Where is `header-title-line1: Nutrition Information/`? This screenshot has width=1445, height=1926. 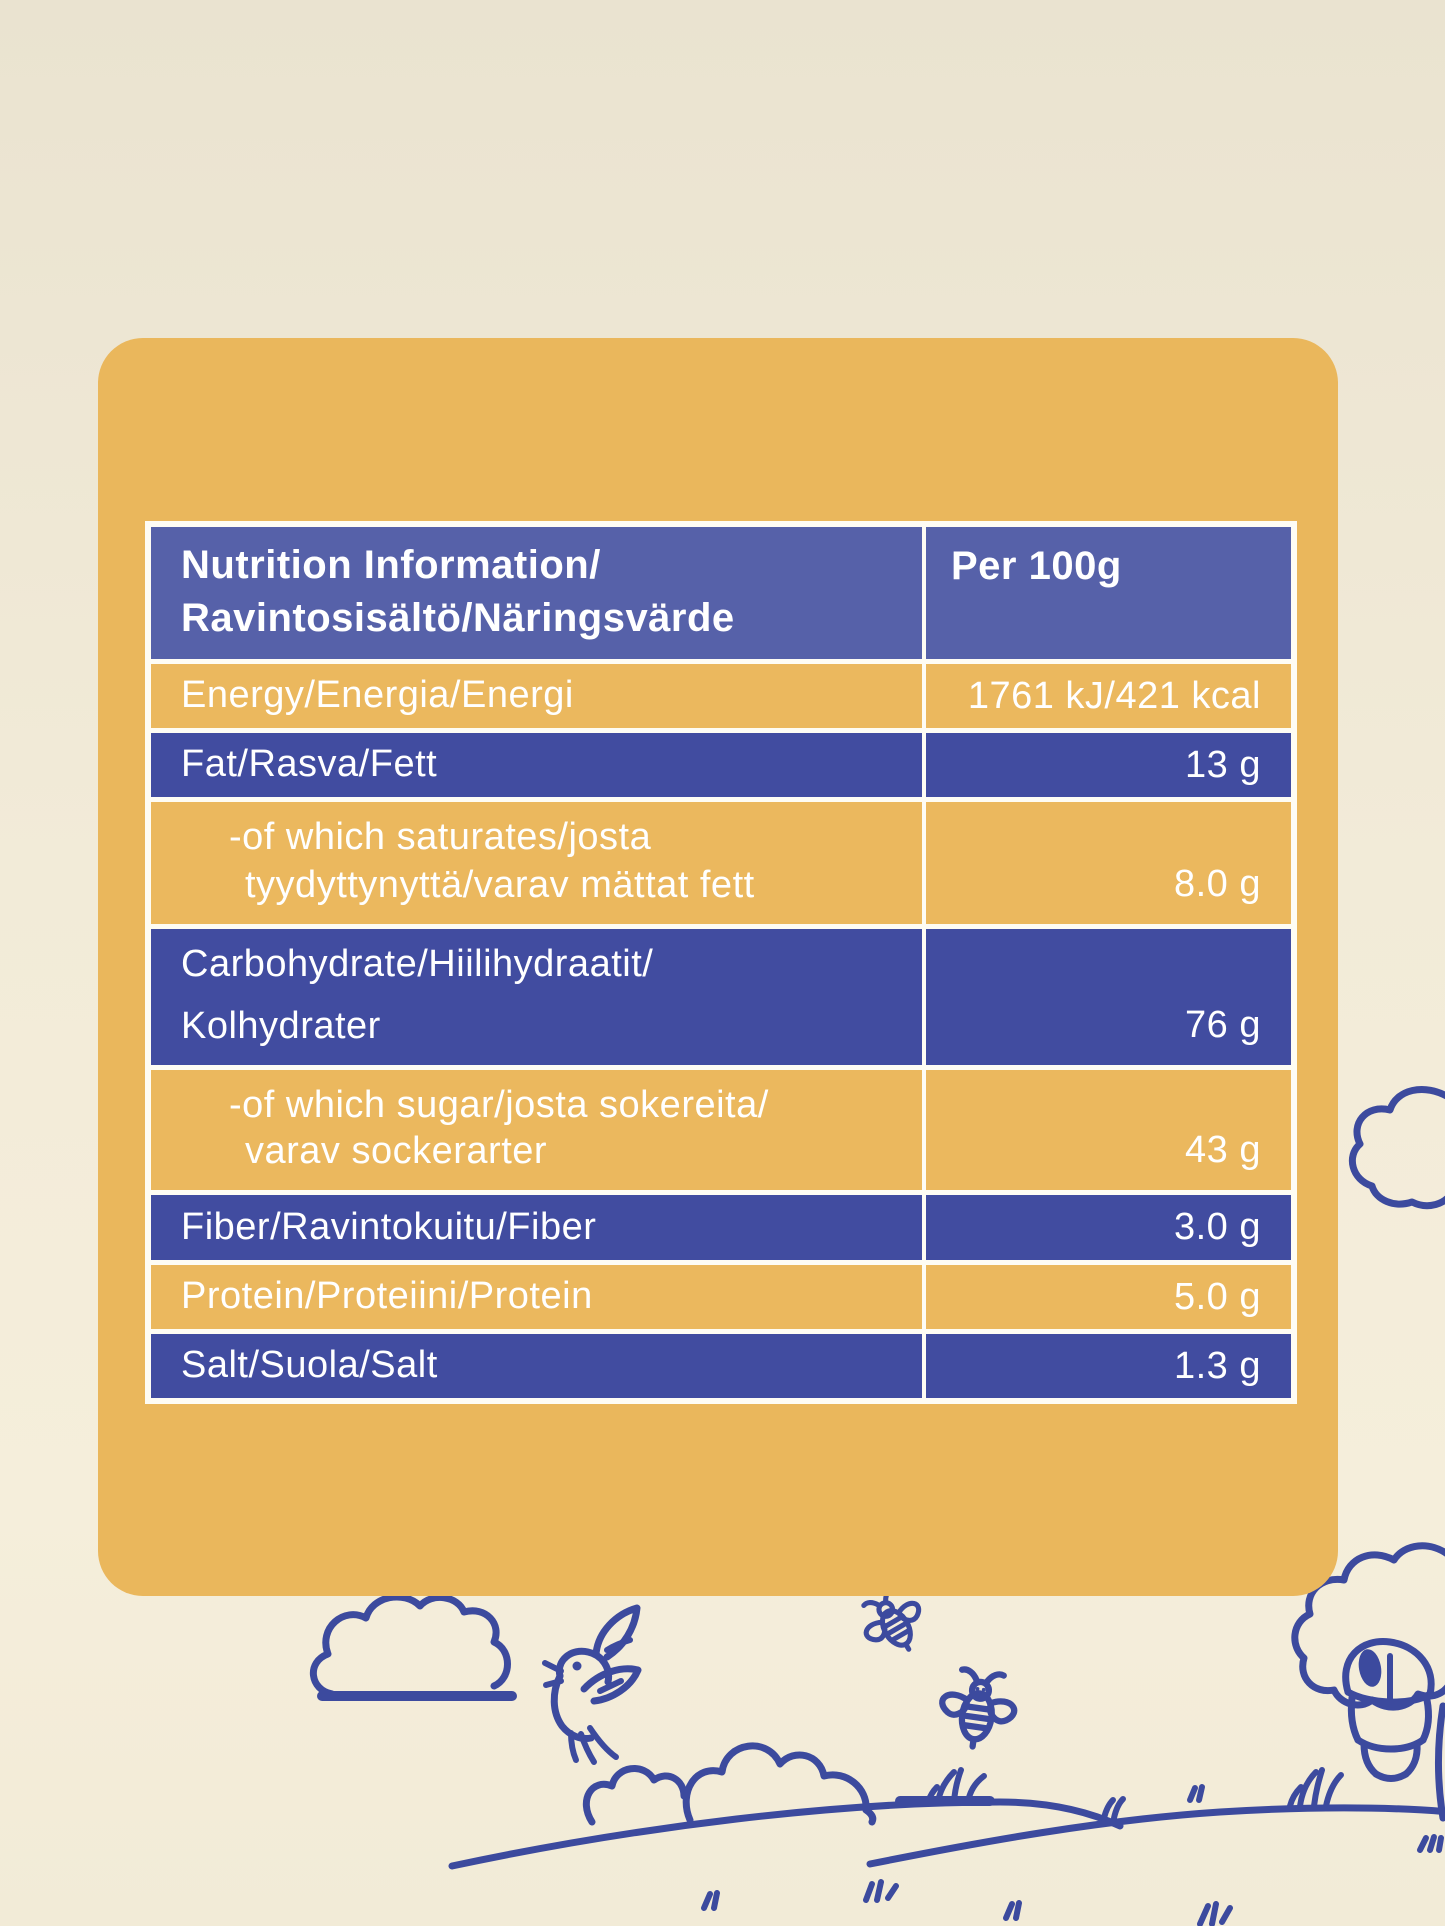 header-title-line1: Nutrition Information/ is located at coordinates (391, 565).